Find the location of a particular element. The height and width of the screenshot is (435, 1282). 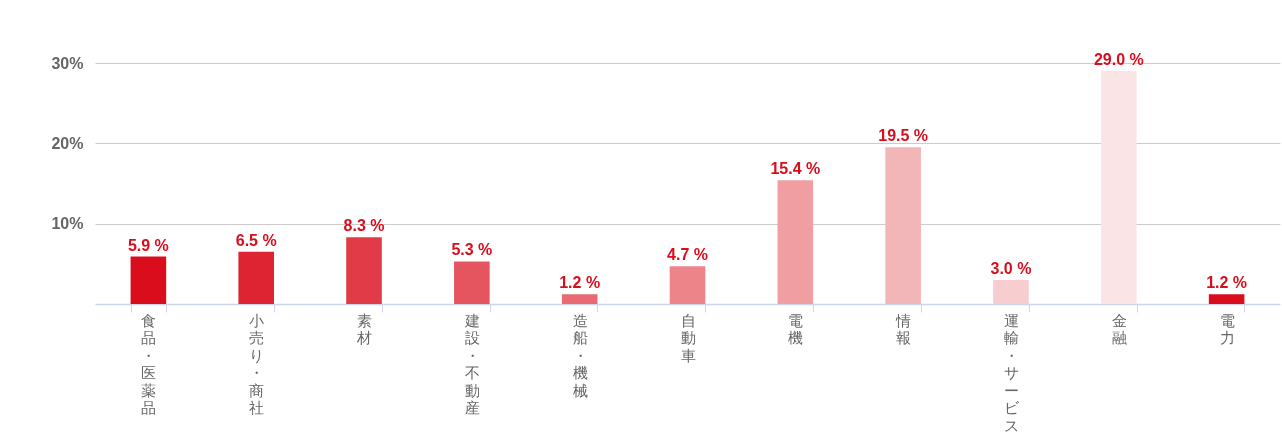

data-label: 5.3 % is located at coordinates (472, 250).